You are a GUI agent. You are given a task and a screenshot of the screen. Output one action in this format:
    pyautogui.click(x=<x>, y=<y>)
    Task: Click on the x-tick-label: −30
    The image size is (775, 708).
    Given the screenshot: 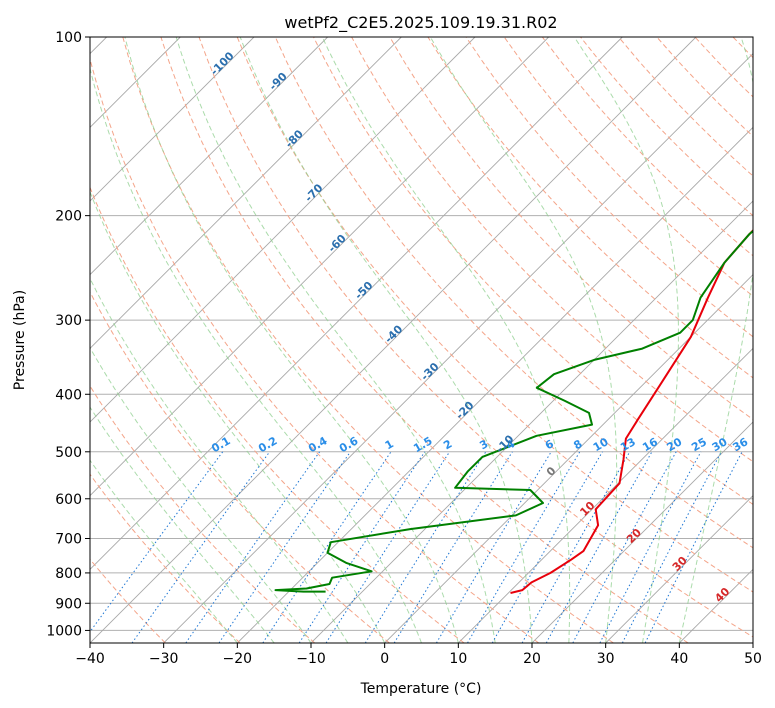 What is the action you would take?
    pyautogui.click(x=164, y=659)
    